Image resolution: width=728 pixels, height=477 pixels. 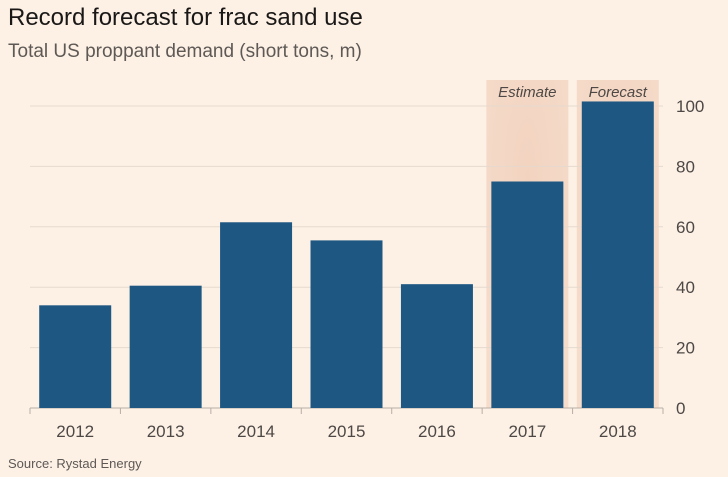 I want to click on x-tick-label: 2018, so click(x=618, y=431).